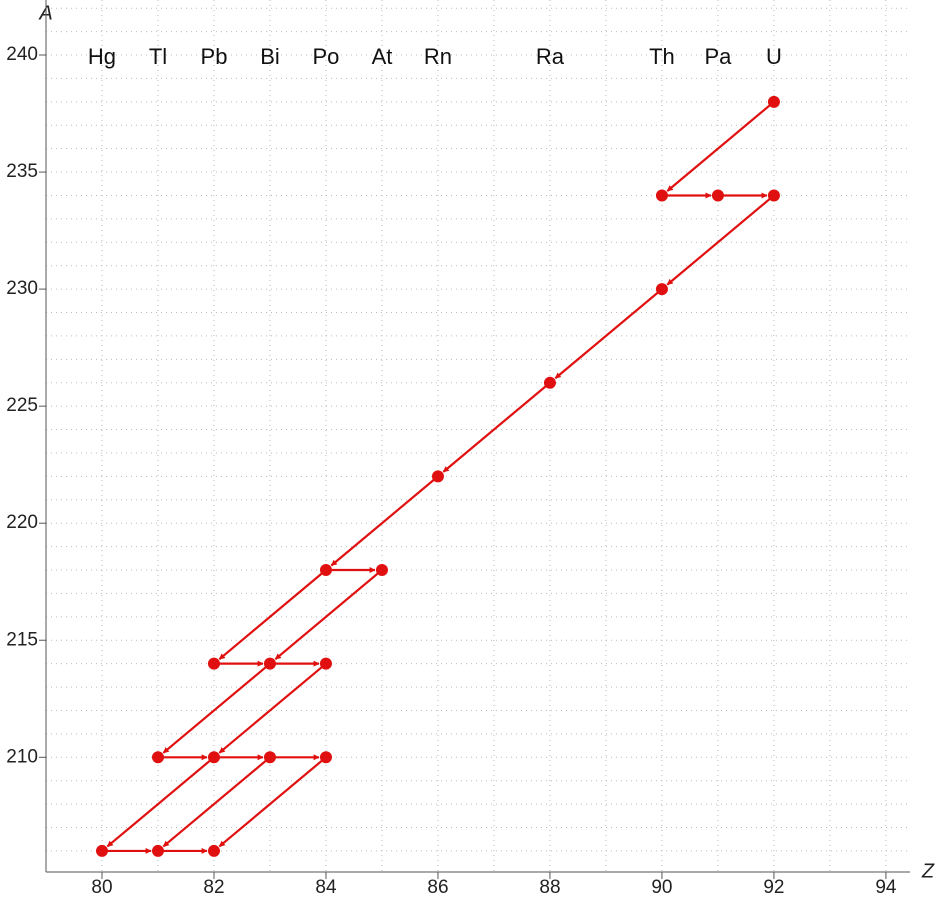 Image resolution: width=941 pixels, height=904 pixels. I want to click on element-label: Rn, so click(438, 56).